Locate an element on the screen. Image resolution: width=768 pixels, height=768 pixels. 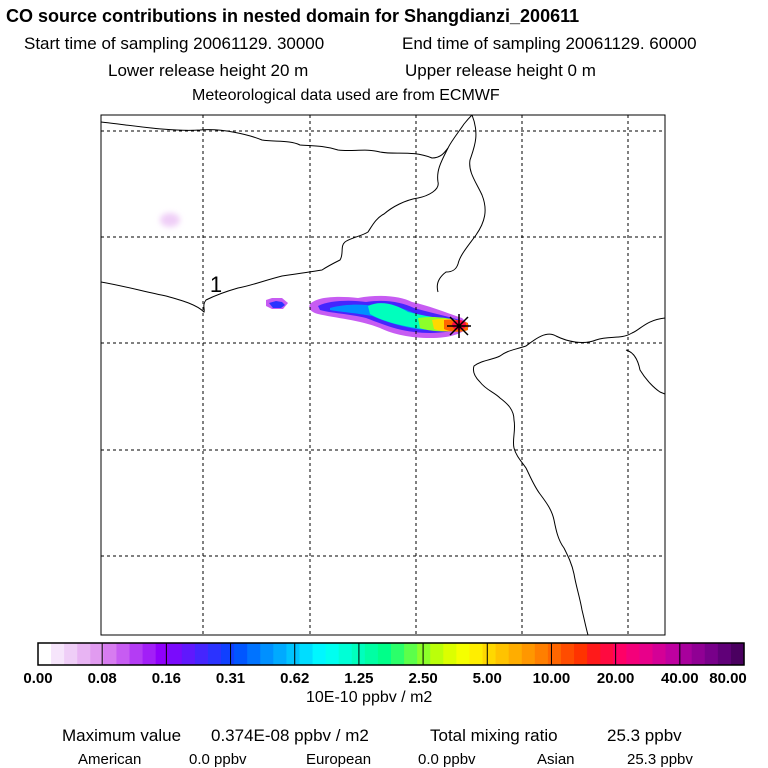
contour-label: 1 is located at coordinates (216, 284).